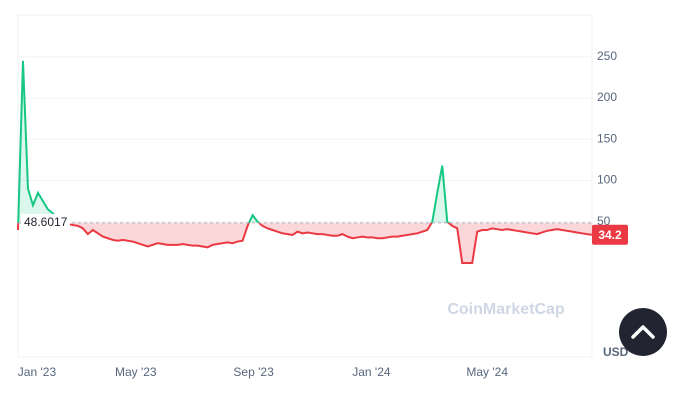 This screenshot has width=677, height=401. Describe the element at coordinates (604, 221) in the screenshot. I see `y-tick-label: 50` at that location.